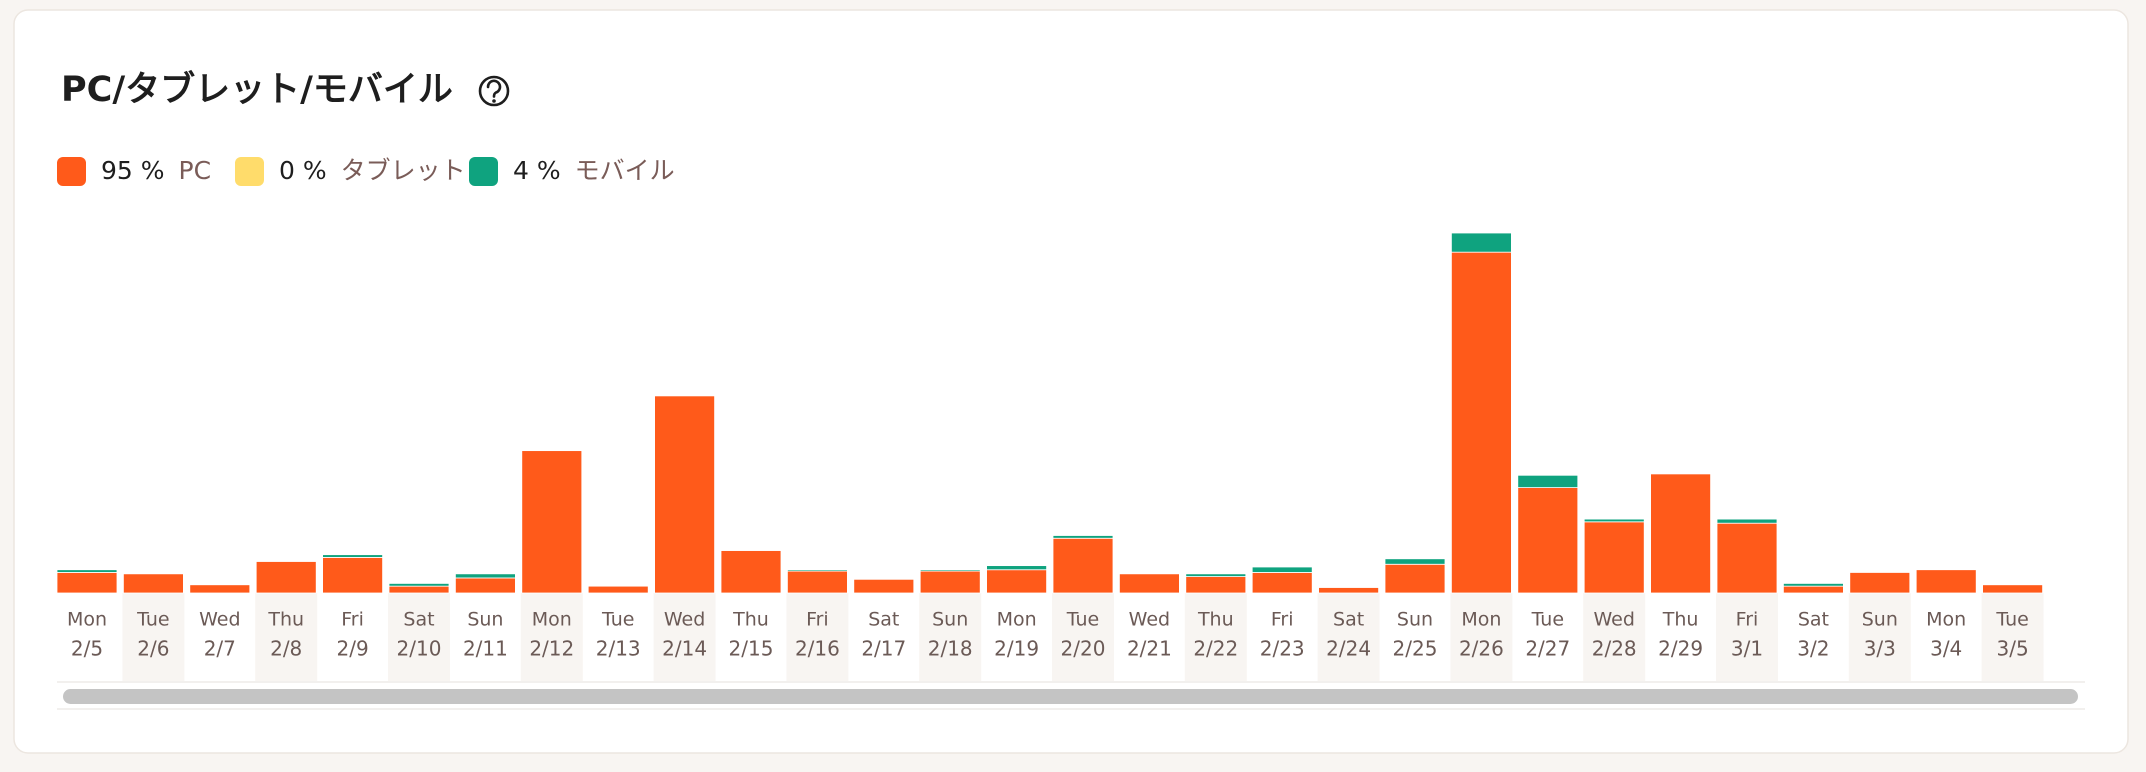  What do you see at coordinates (1282, 649) in the screenshot?
I see `x-tick-label: 2/23` at bounding box center [1282, 649].